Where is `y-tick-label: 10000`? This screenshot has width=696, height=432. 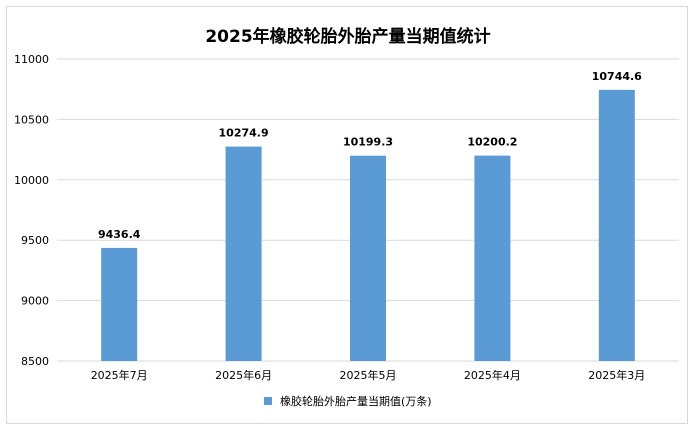 y-tick-label: 10000 is located at coordinates (31, 180).